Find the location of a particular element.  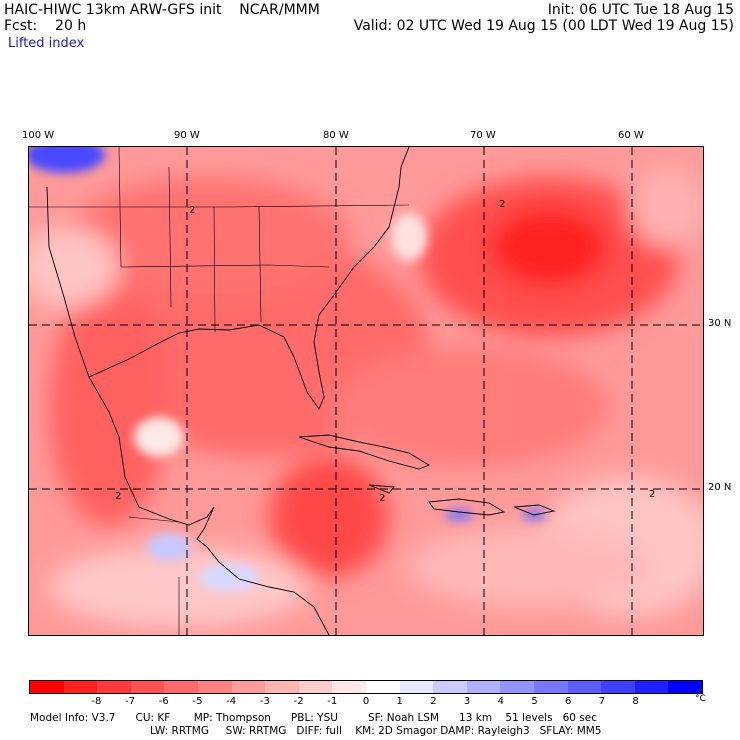

colorbar-tick-label: -2 is located at coordinates (298, 701).